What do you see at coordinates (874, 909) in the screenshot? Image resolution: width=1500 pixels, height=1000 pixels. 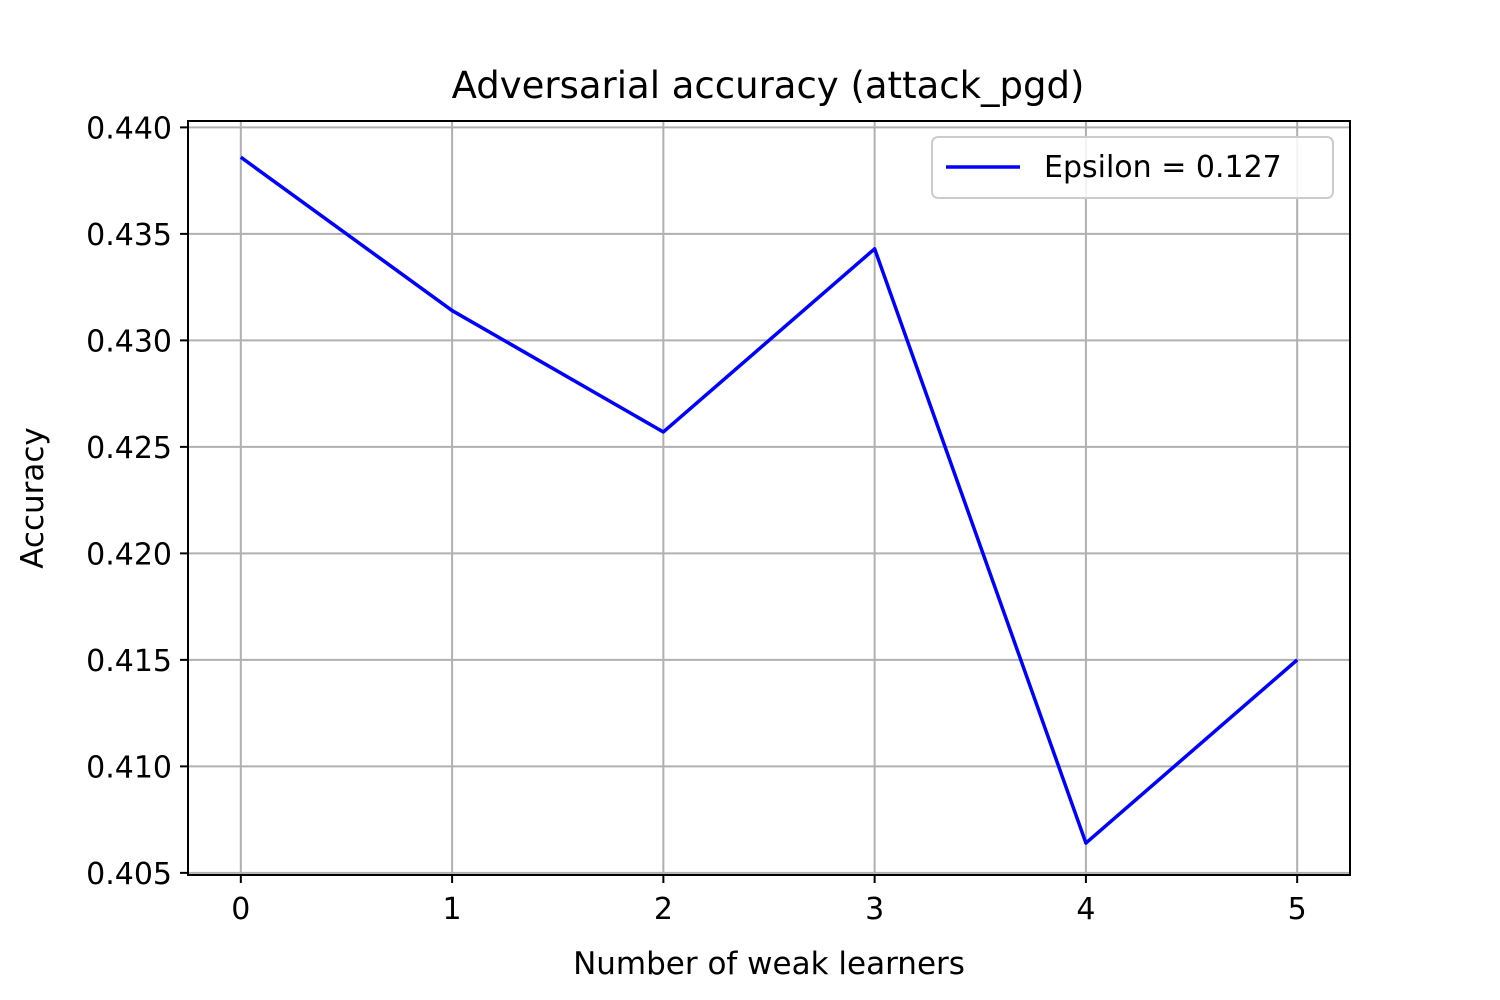 I see `x-tick-label: 3` at bounding box center [874, 909].